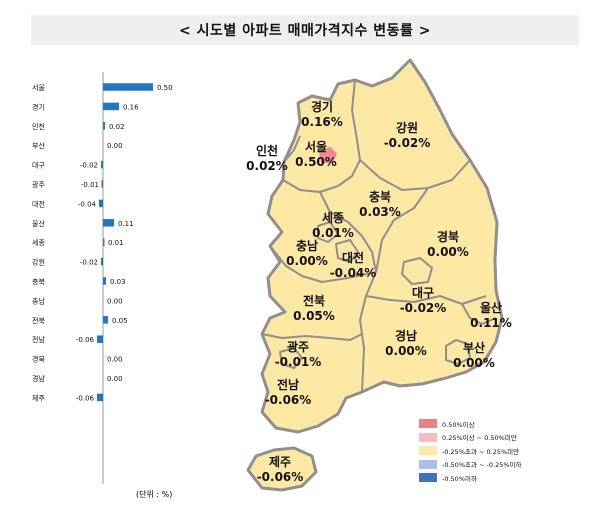 The height and width of the screenshot is (512, 590). I want to click on bar-value-label: 0.50, so click(165, 88).